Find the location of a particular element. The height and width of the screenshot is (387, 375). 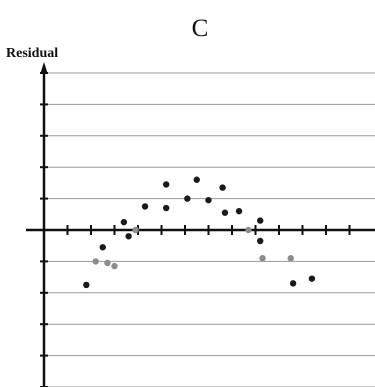

y-axis-arrow is located at coordinates (44, 67).